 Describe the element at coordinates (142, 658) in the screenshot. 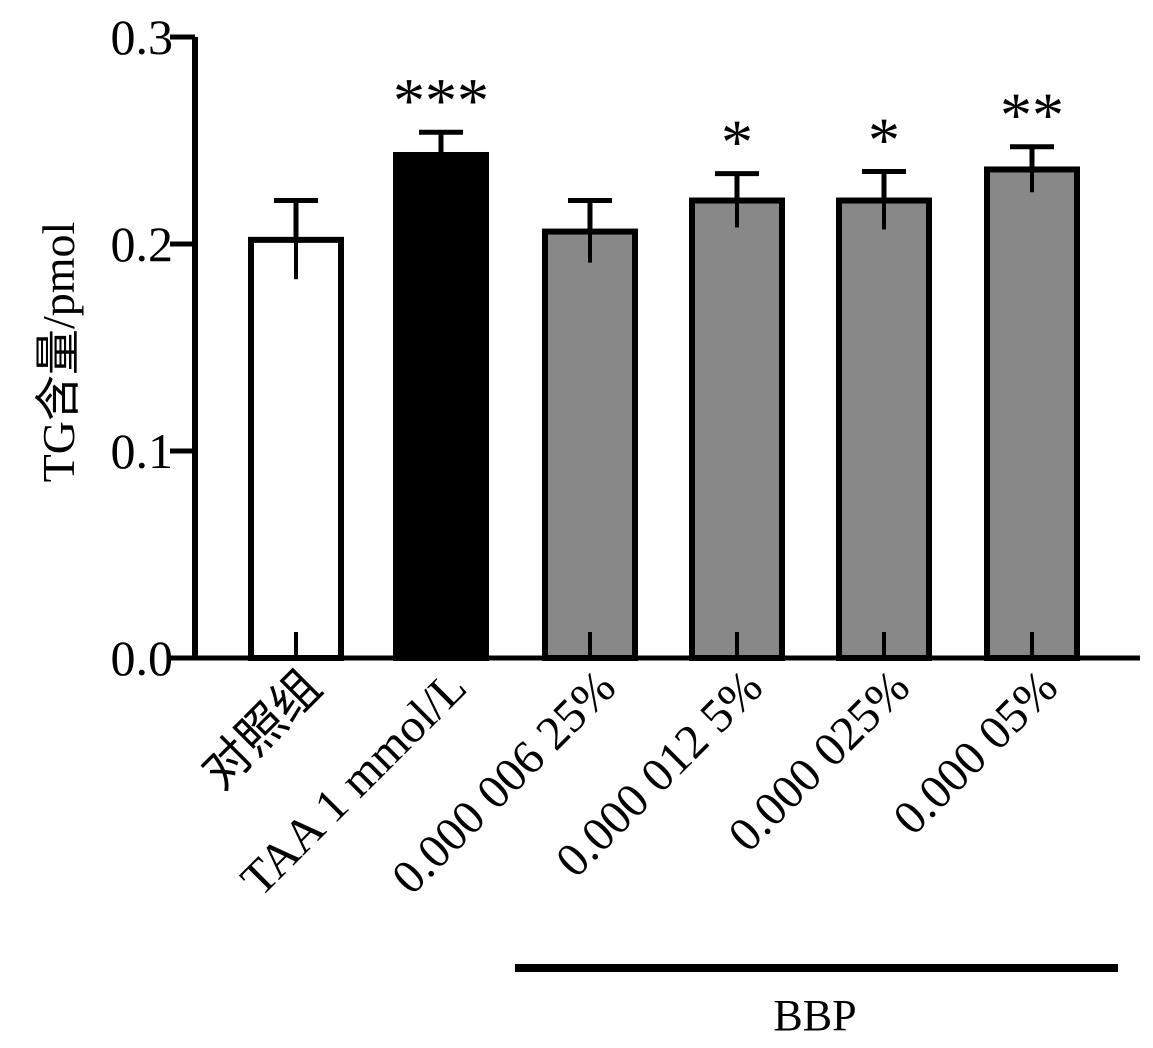

I see `y-tick-label: 0.0` at that location.